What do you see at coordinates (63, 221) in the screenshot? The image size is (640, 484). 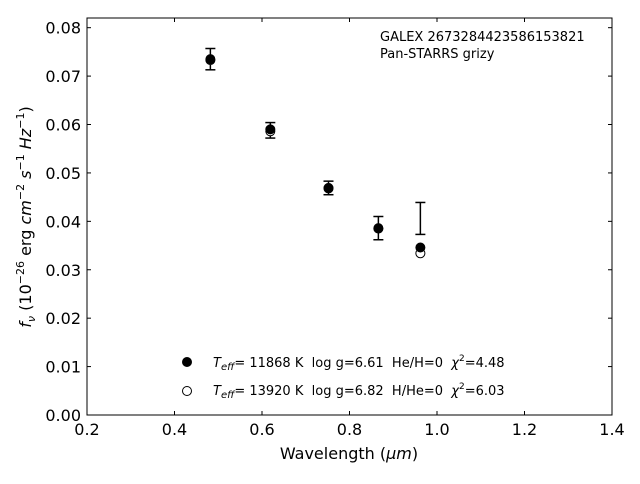 I see `y-tick-label: 0.04` at bounding box center [63, 221].